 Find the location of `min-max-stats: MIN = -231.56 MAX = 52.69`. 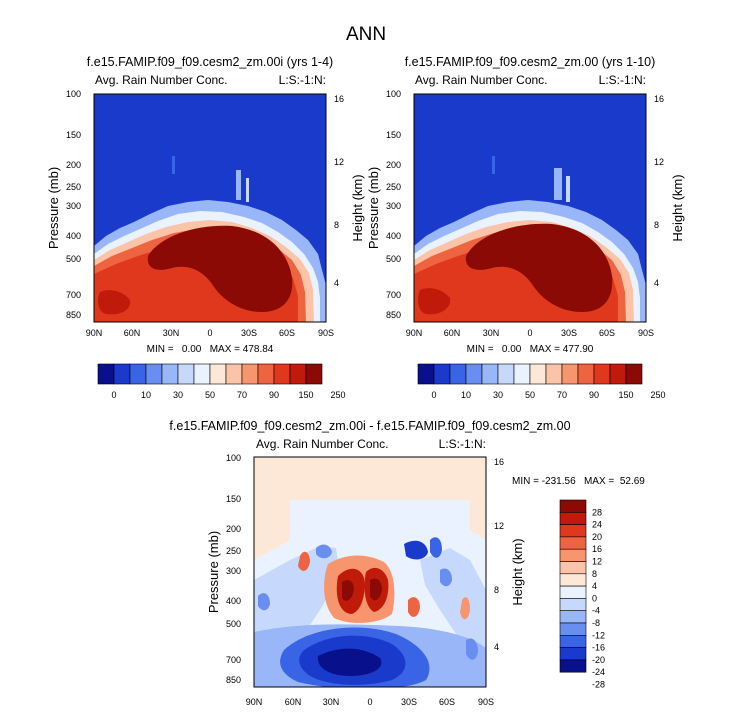

min-max-stats: MIN = -231.56 MAX = 52.69 is located at coordinates (578, 481).